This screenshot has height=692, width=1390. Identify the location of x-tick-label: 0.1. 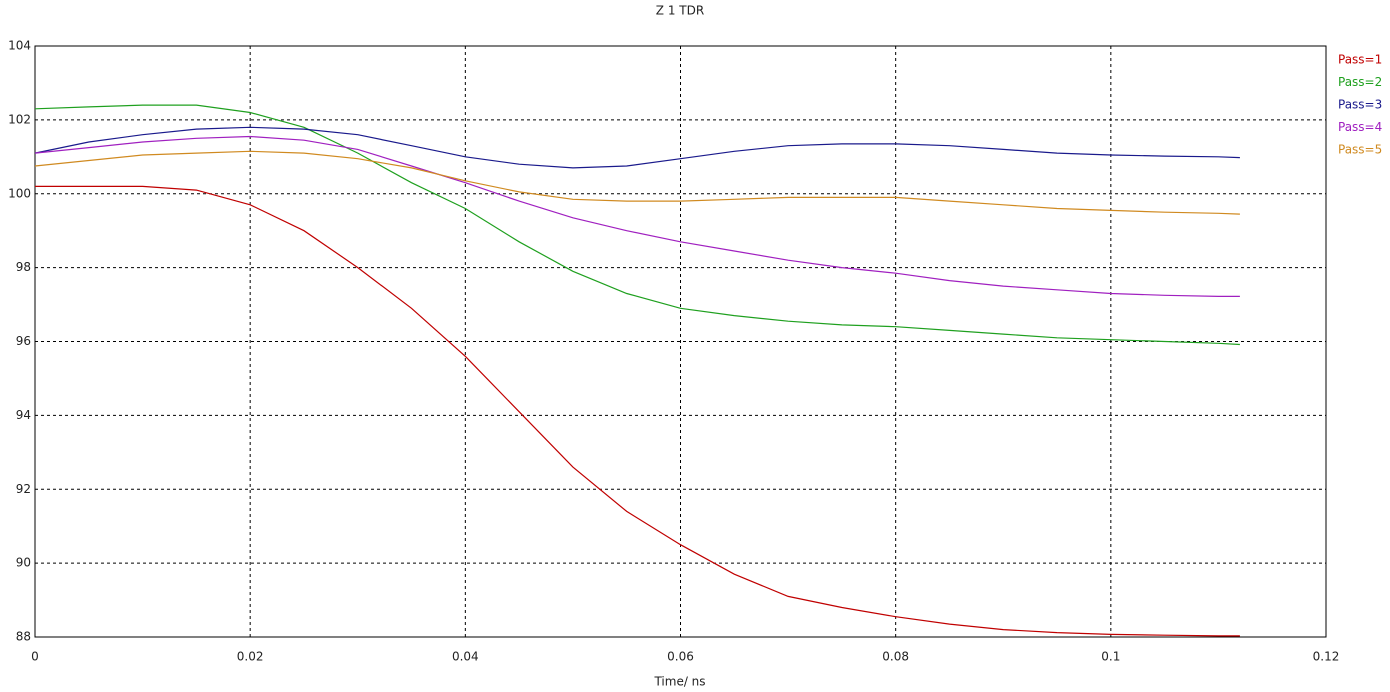
(1110, 657).